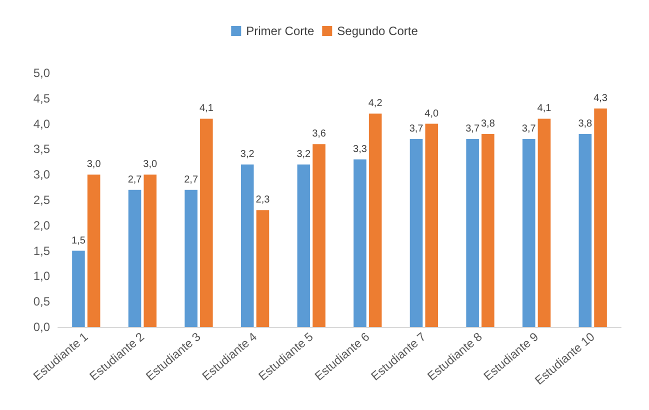  Describe the element at coordinates (41, 98) in the screenshot. I see `y-tick-label: 4,5` at that location.